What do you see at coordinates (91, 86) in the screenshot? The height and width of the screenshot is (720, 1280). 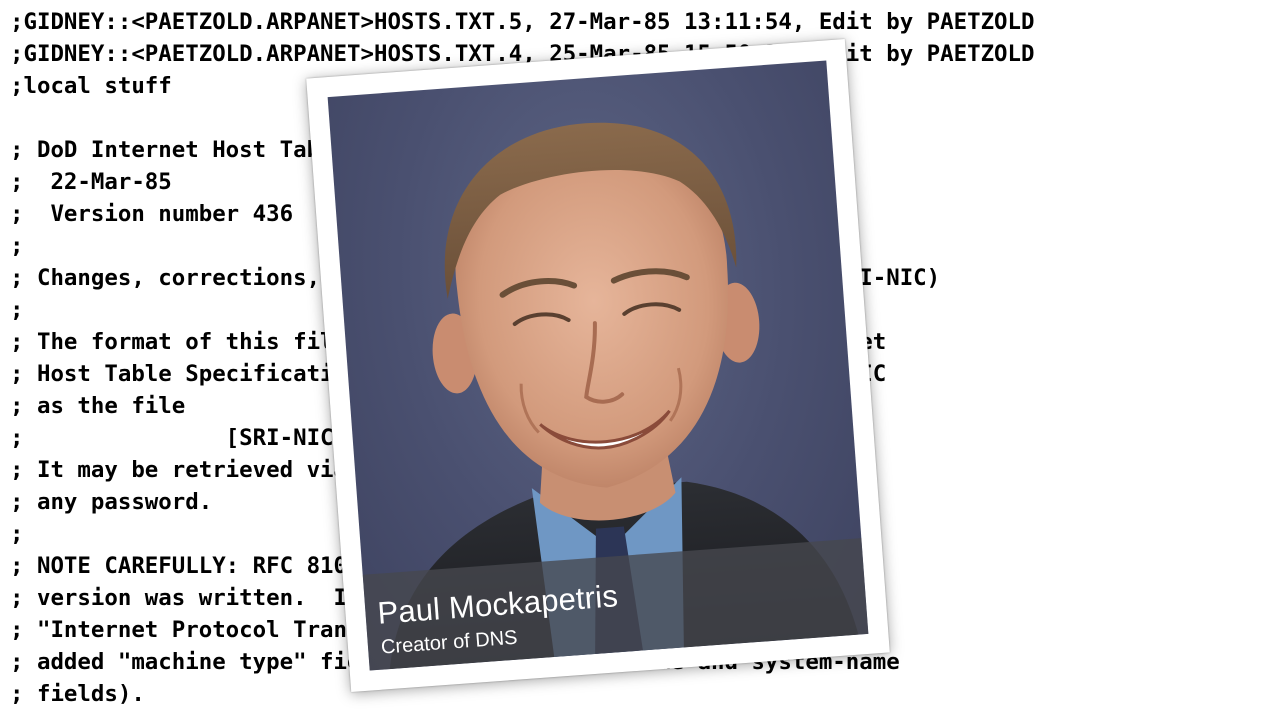 I see `hosts-line: ;local stuff` at bounding box center [91, 86].